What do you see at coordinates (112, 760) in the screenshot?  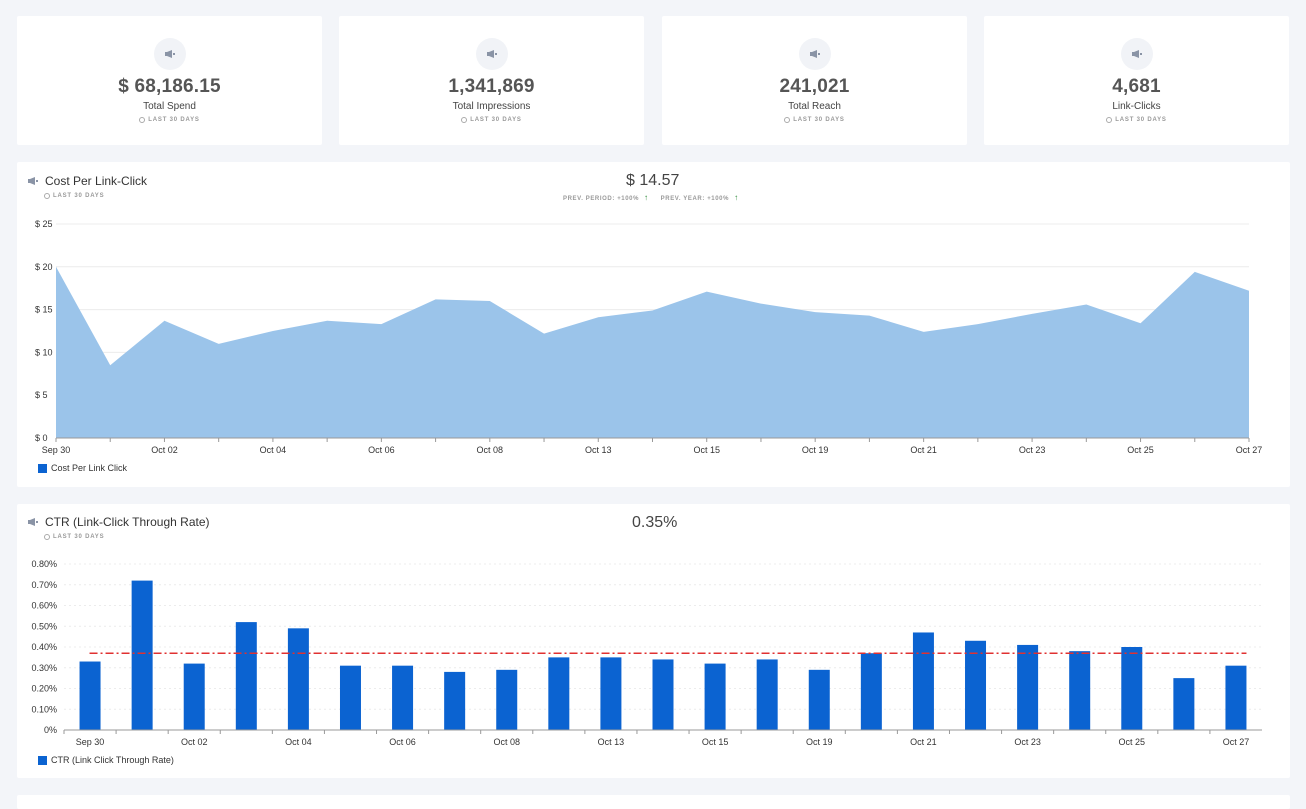 I see `legend-label: CTR (Link Click Through Rate)` at bounding box center [112, 760].